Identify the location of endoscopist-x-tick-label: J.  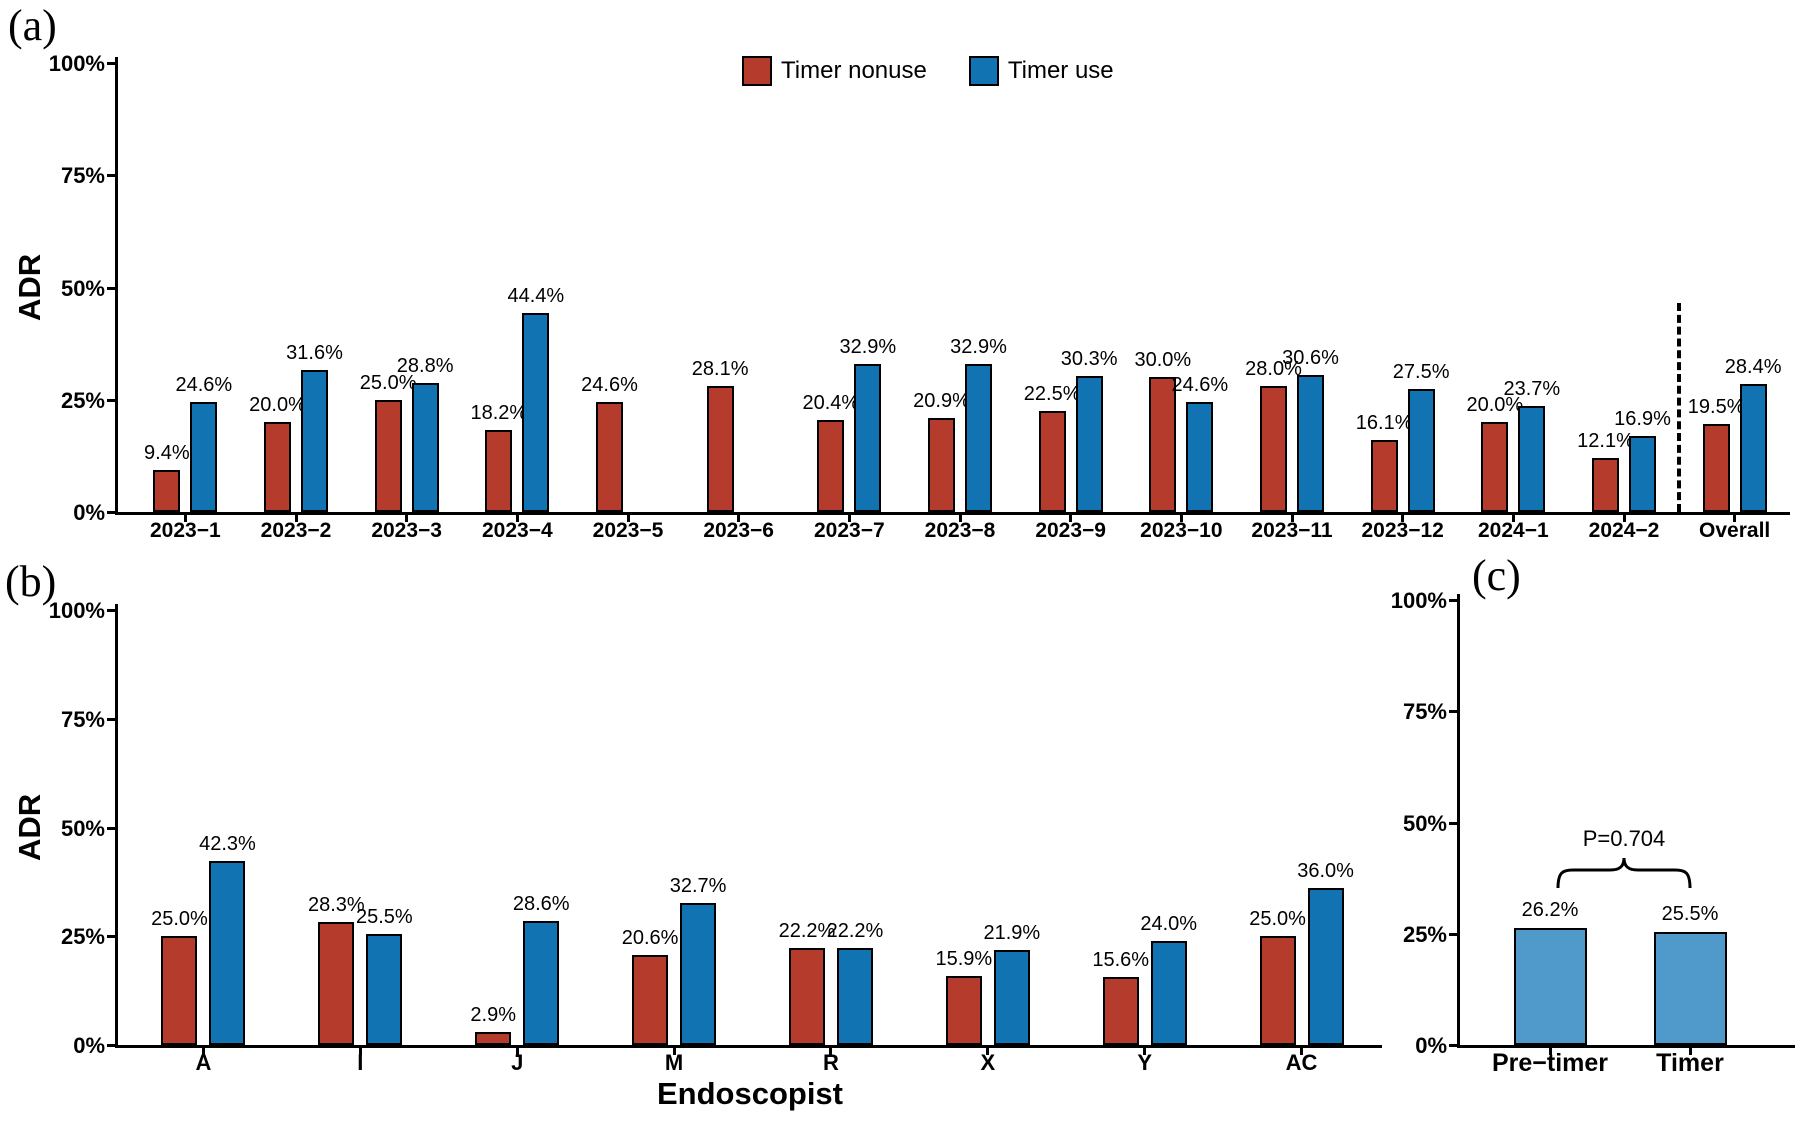
(517, 1062).